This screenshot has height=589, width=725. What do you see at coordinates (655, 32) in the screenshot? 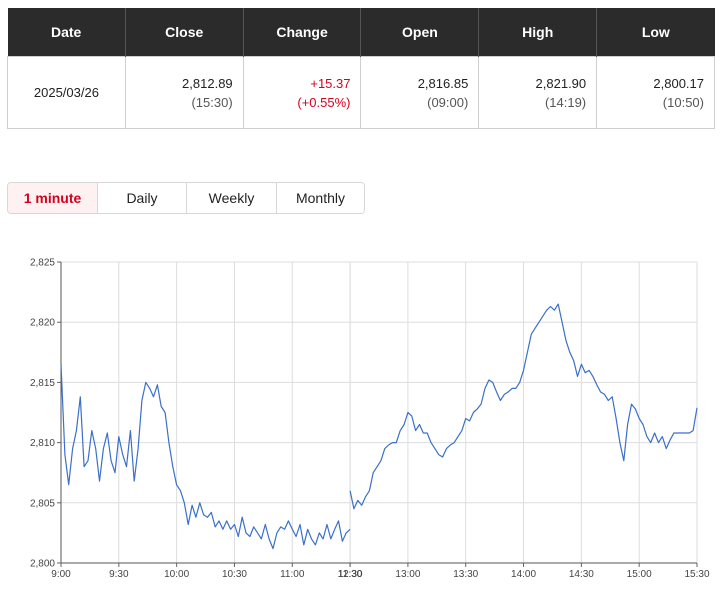
I see `header-low: Low` at bounding box center [655, 32].